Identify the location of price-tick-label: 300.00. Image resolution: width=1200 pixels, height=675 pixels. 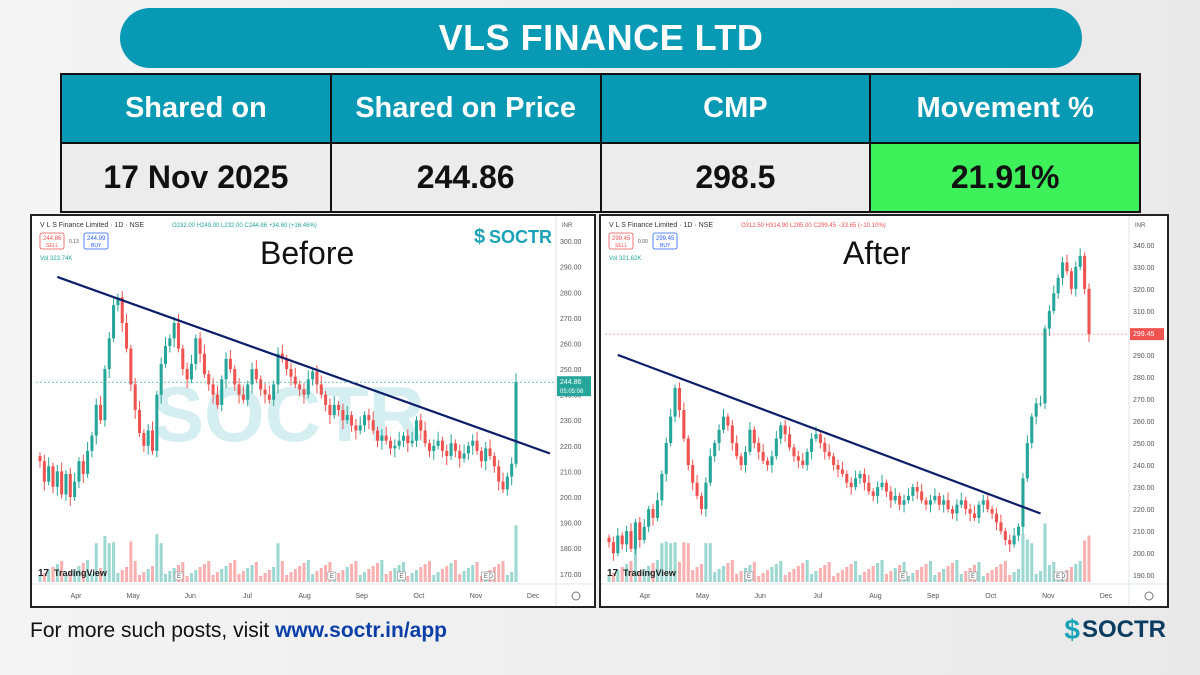
(571, 242).